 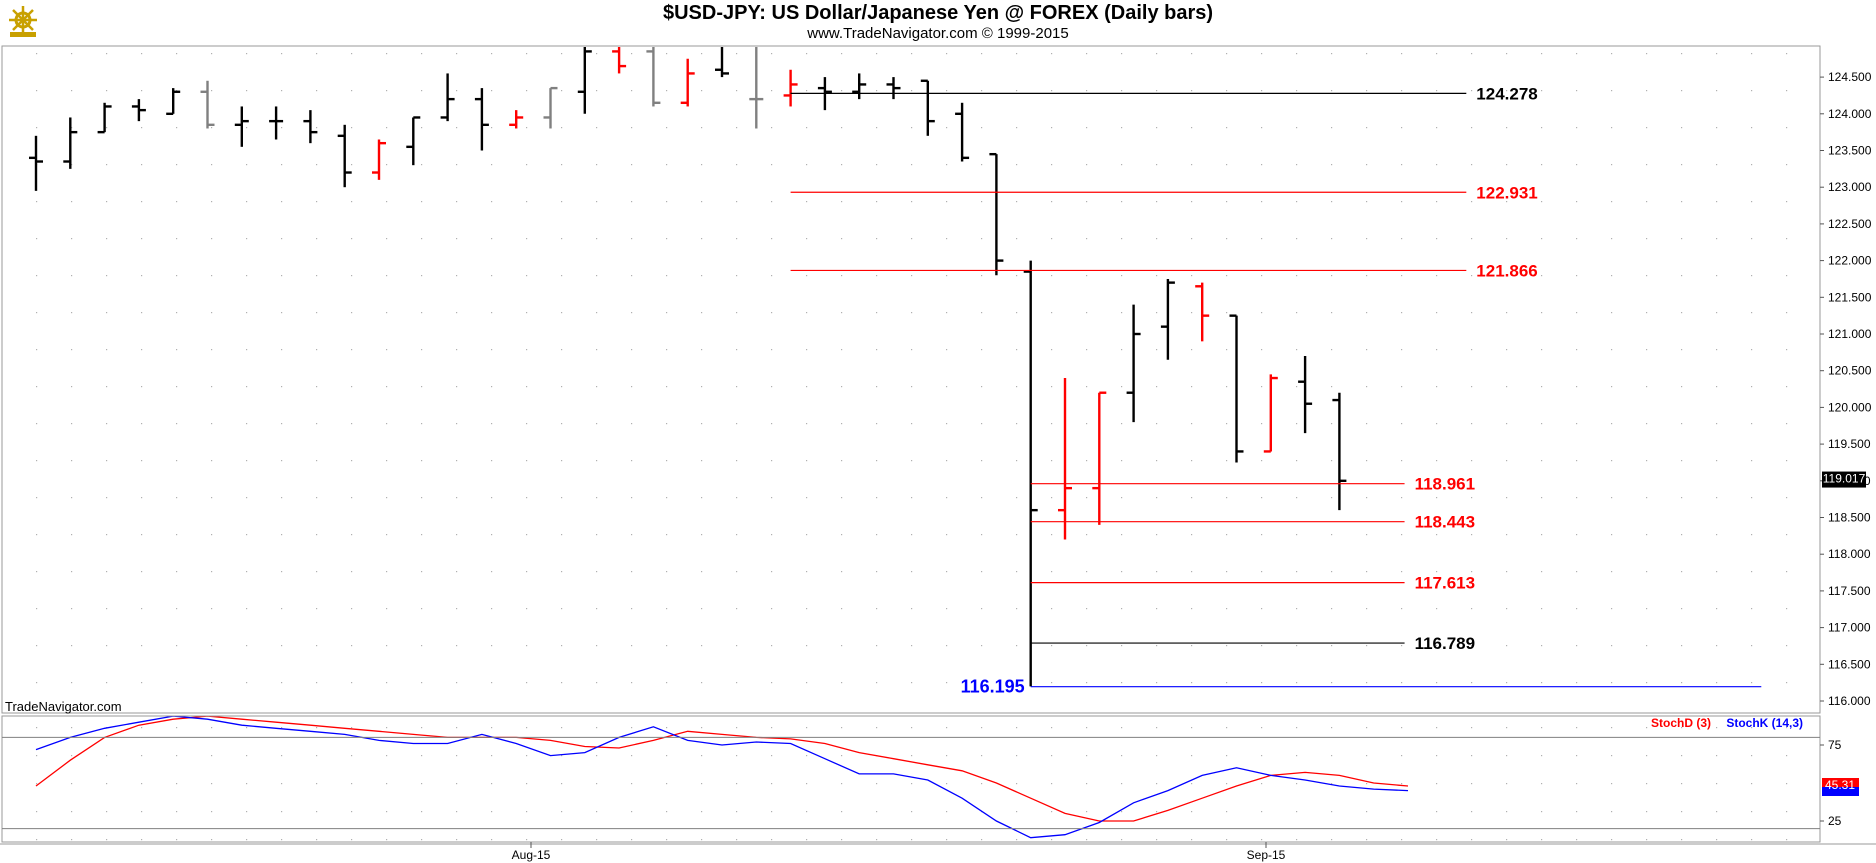 What do you see at coordinates (912, 784) in the screenshot?
I see `stoch-grid-dots` at bounding box center [912, 784].